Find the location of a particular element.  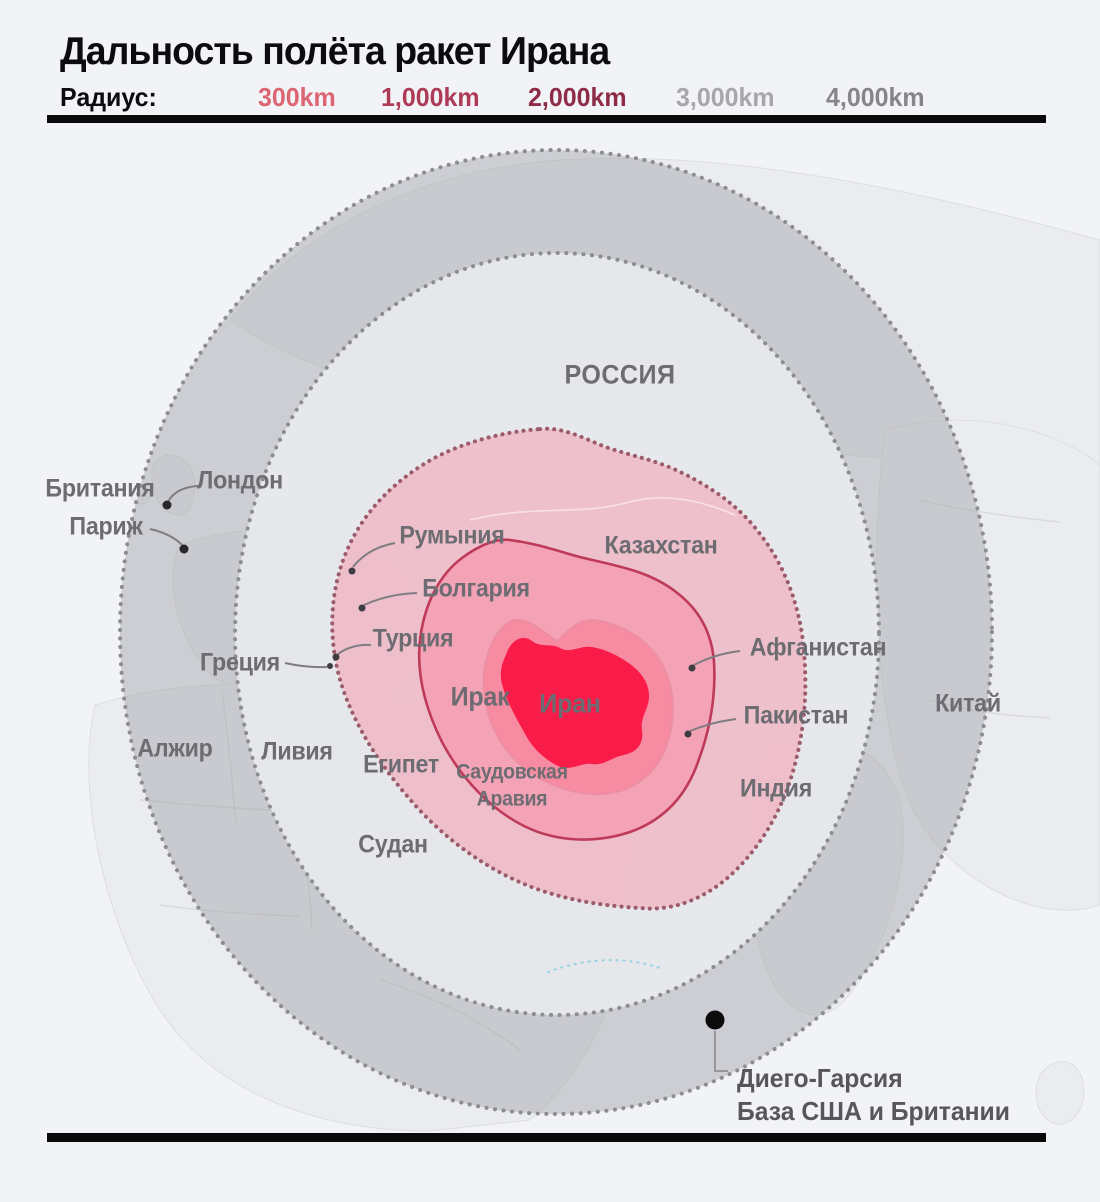

iran-shape is located at coordinates (575, 702).